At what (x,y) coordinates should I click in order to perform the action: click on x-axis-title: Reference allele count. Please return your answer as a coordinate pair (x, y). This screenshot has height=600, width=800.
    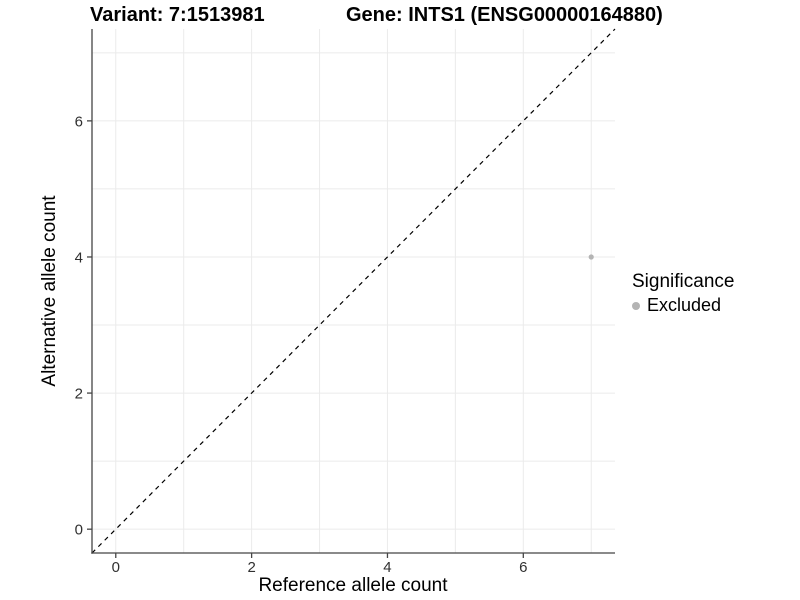
    Looking at the image, I should click on (353, 585).